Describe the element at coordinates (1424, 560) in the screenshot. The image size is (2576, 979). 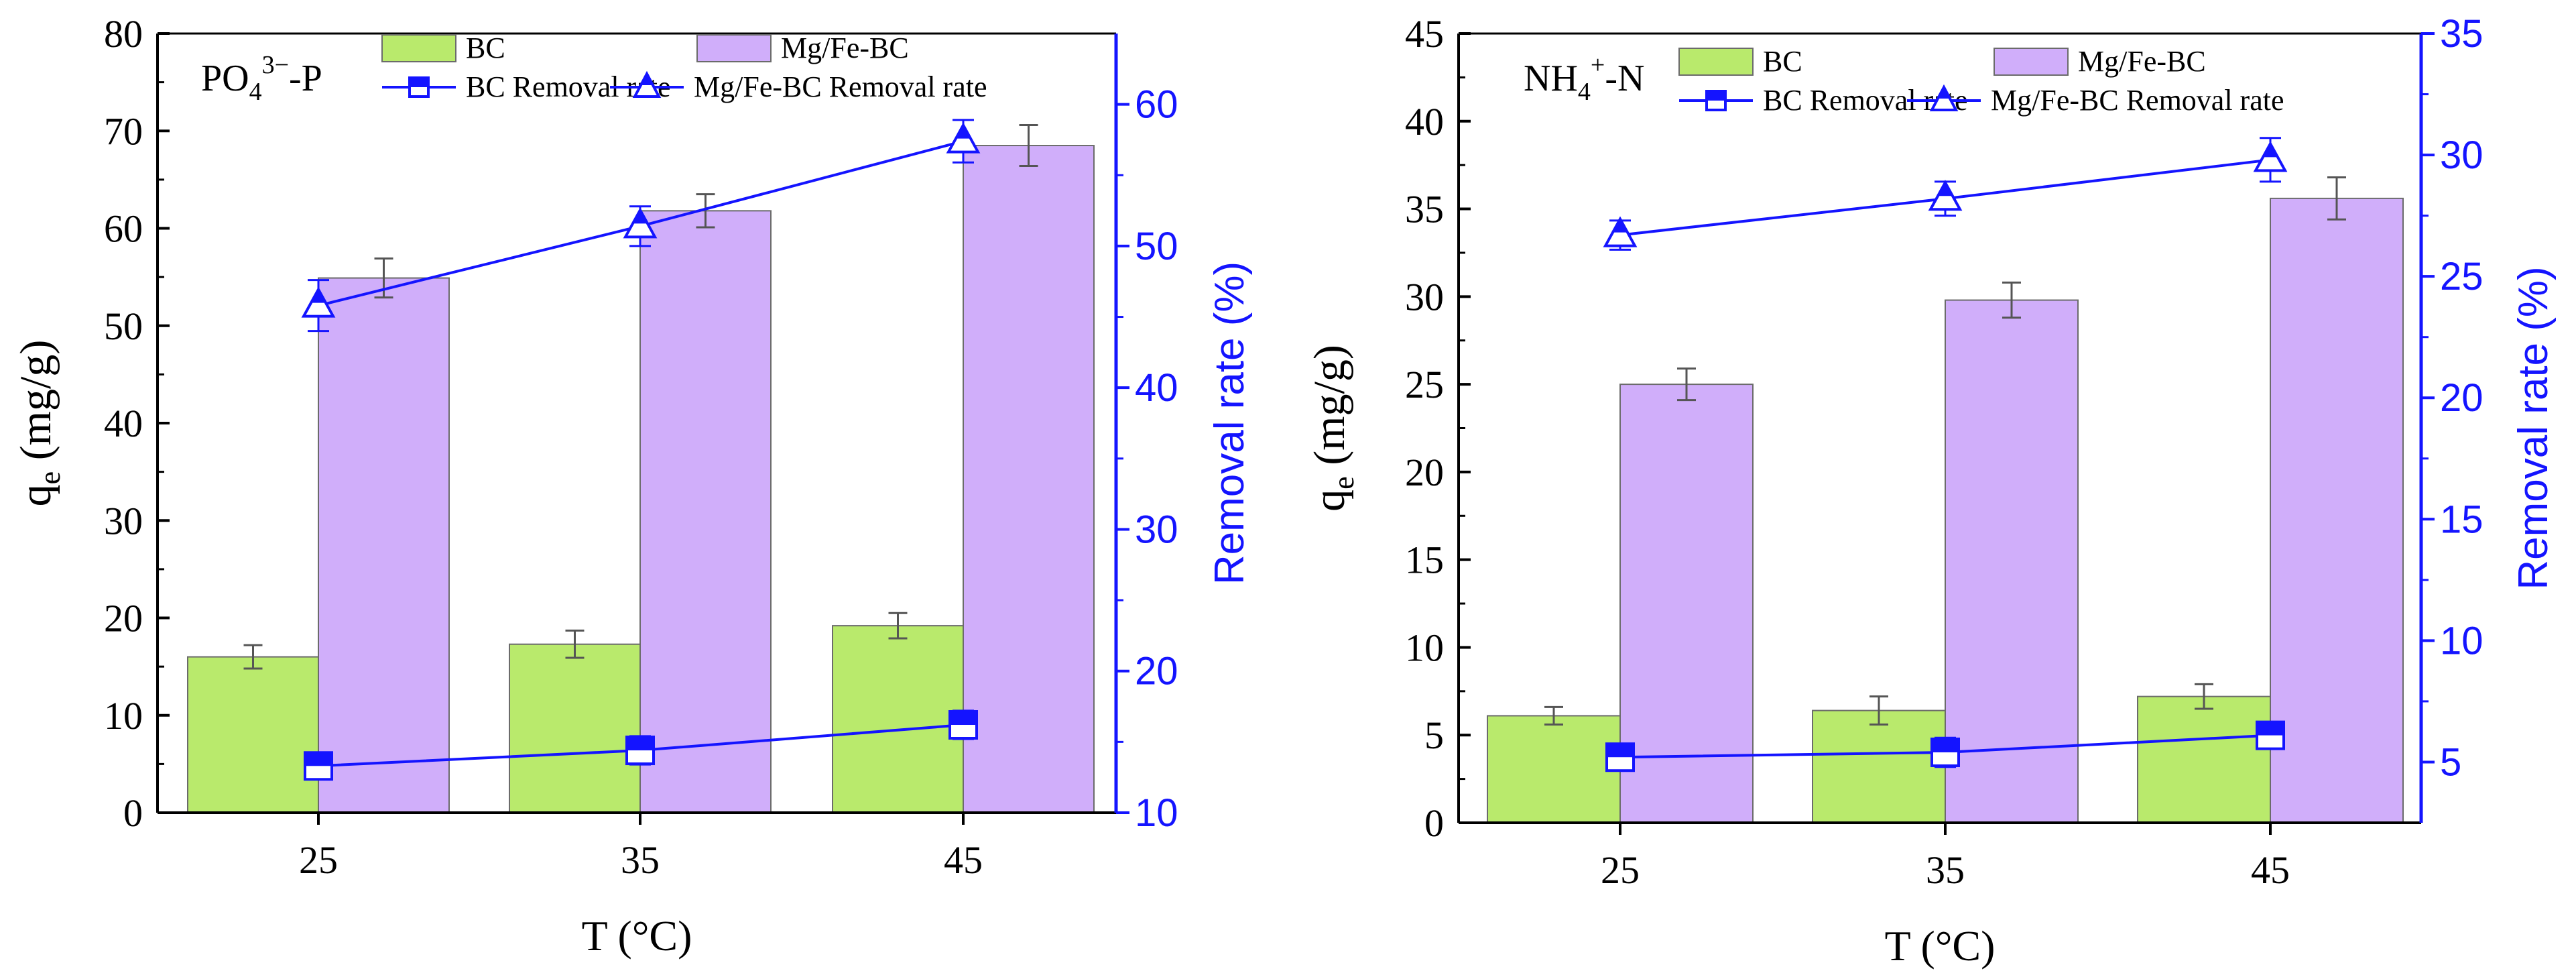
I see `left-tick-label: 15` at that location.